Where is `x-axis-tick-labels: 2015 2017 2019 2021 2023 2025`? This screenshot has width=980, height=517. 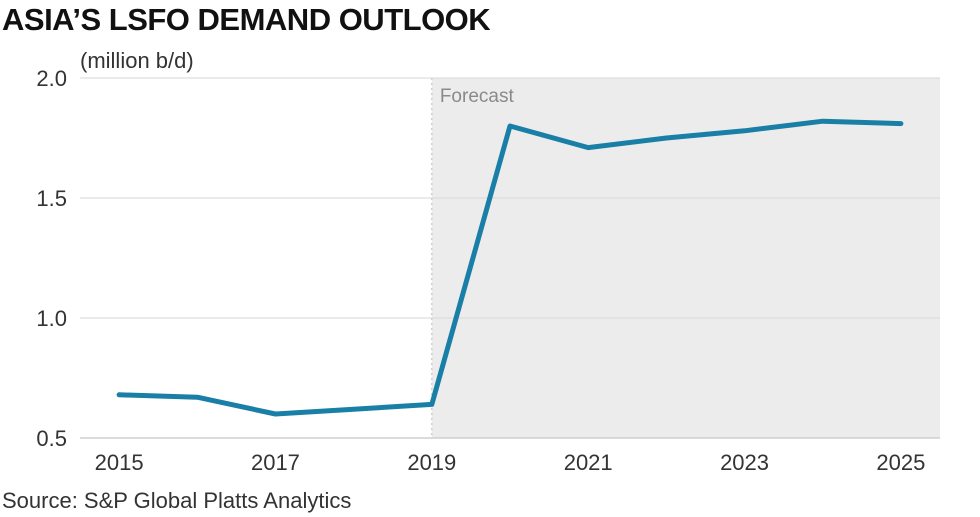 x-axis-tick-labels: 2015 2017 2019 2021 2023 2025 is located at coordinates (510, 462).